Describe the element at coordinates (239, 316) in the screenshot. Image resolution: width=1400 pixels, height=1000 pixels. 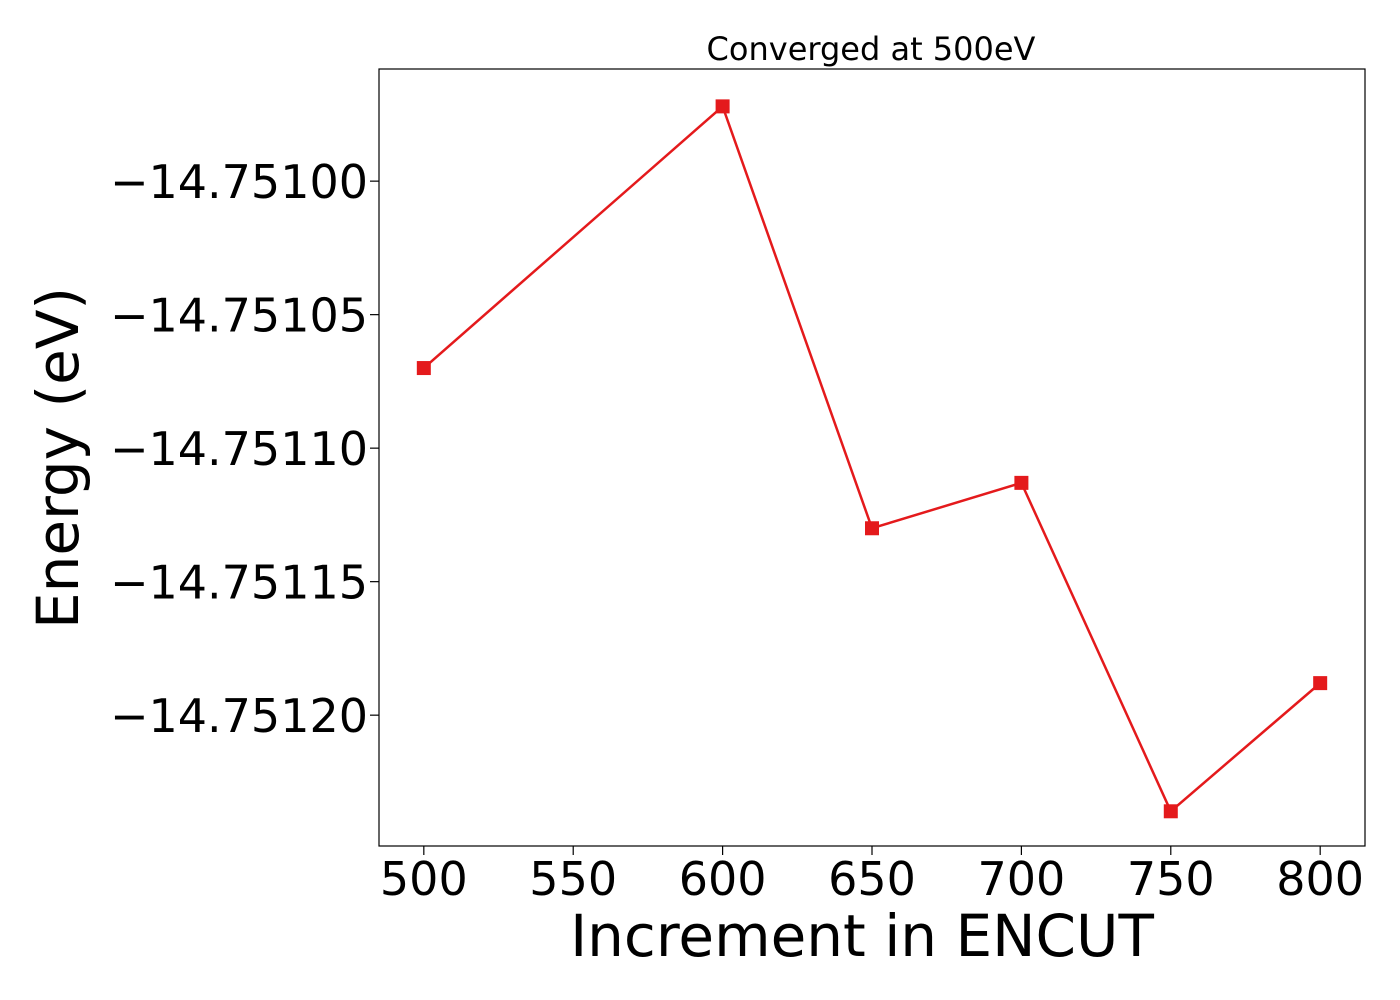
I see `y-tick-label: −14.75105` at that location.